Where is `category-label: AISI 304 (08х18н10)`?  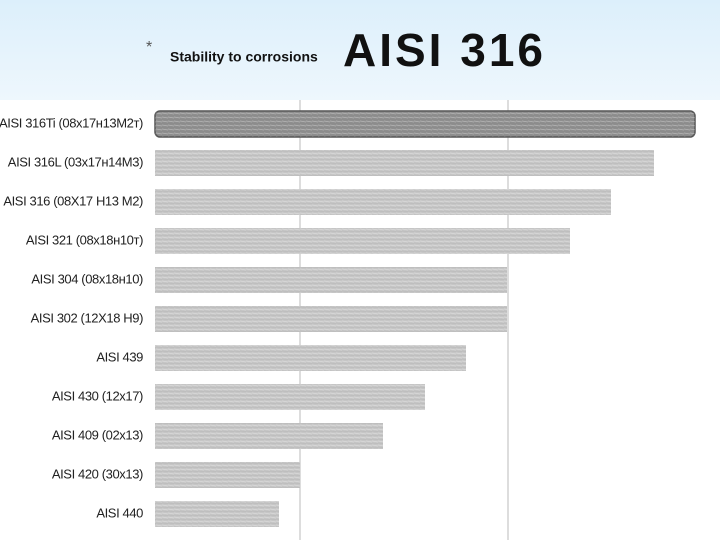 category-label: AISI 304 (08х18н10) is located at coordinates (87, 278).